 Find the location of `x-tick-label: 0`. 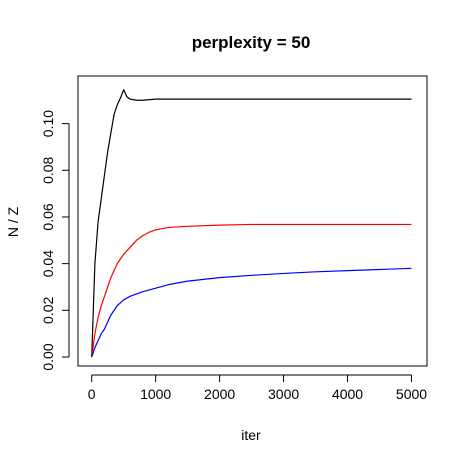

x-tick-label: 0 is located at coordinates (92, 394).